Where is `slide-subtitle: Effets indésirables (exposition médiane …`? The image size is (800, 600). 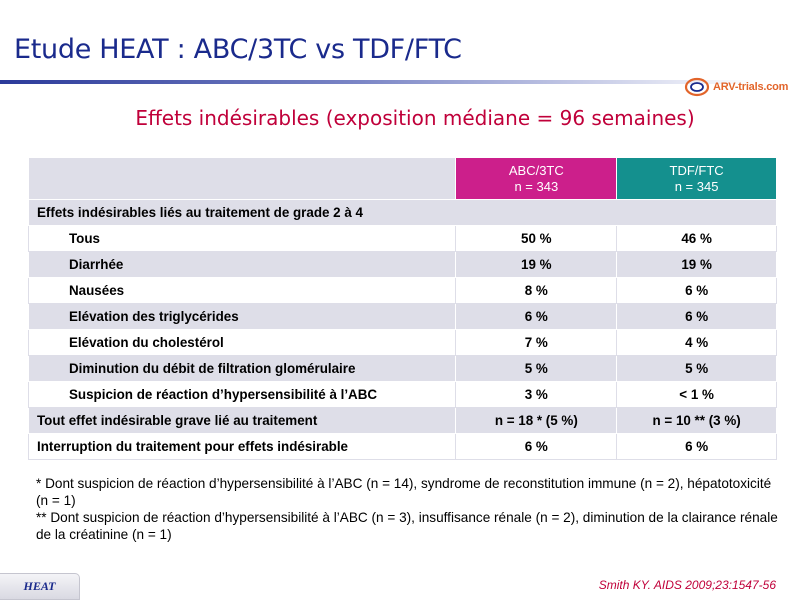
slide-subtitle: Effets indésirables (exposition médiane … is located at coordinates (415, 118).